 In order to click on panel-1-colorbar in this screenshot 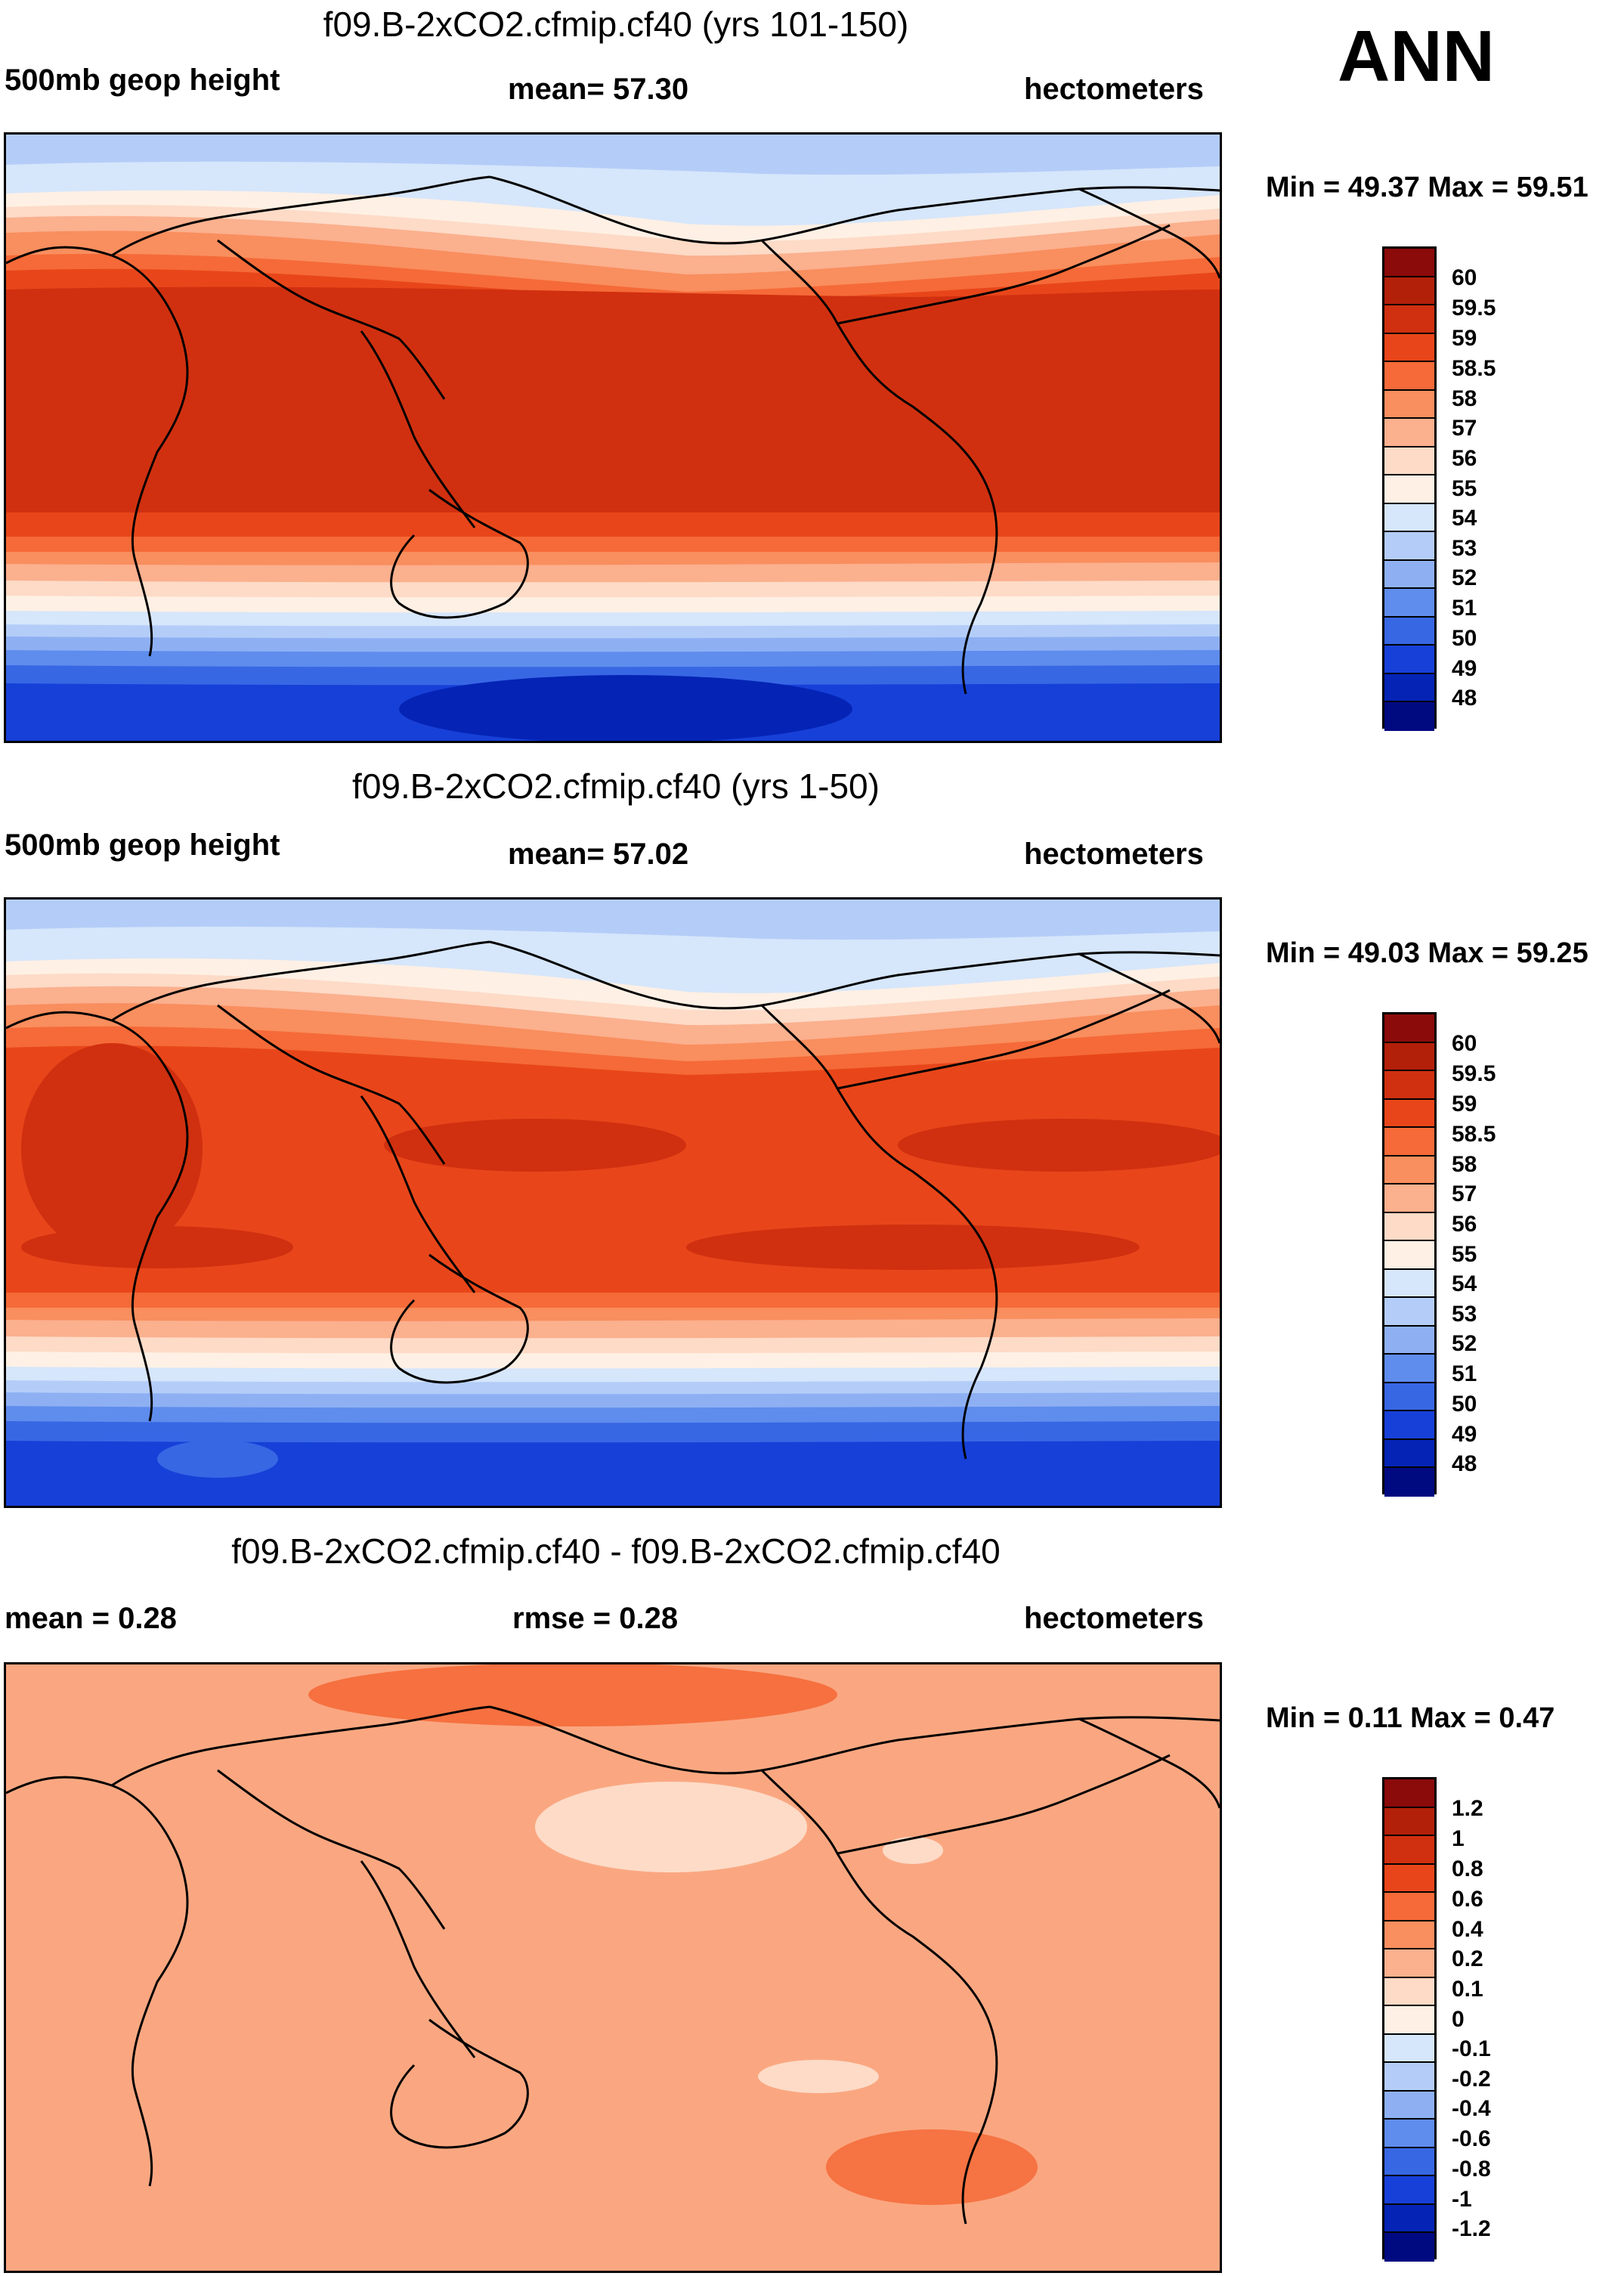, I will do `click(1409, 489)`.